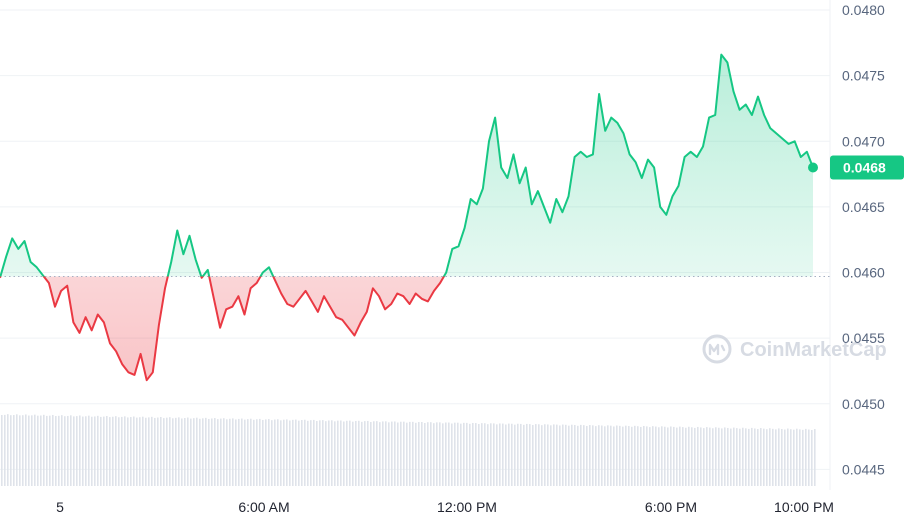  I want to click on volume-bars, so click(408, 450).